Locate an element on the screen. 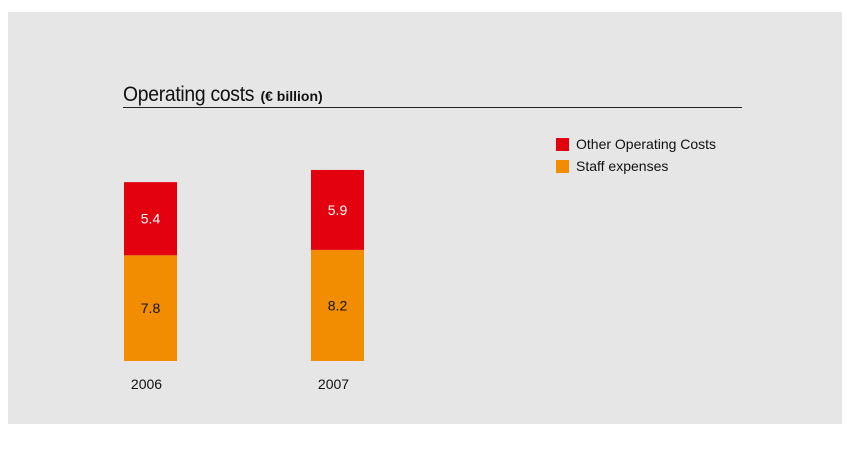  legend: Other Operating Costs Staff expenses is located at coordinates (636, 155).